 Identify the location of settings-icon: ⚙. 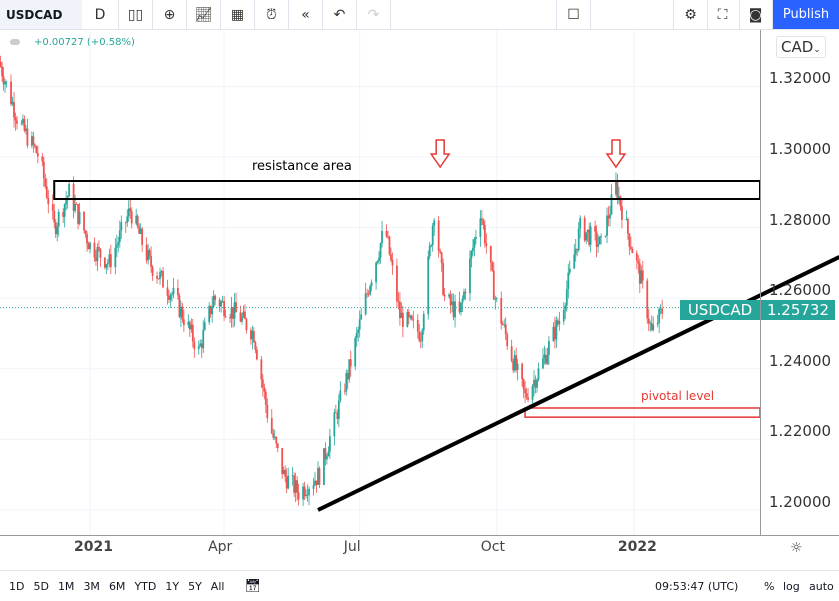
(690, 14).